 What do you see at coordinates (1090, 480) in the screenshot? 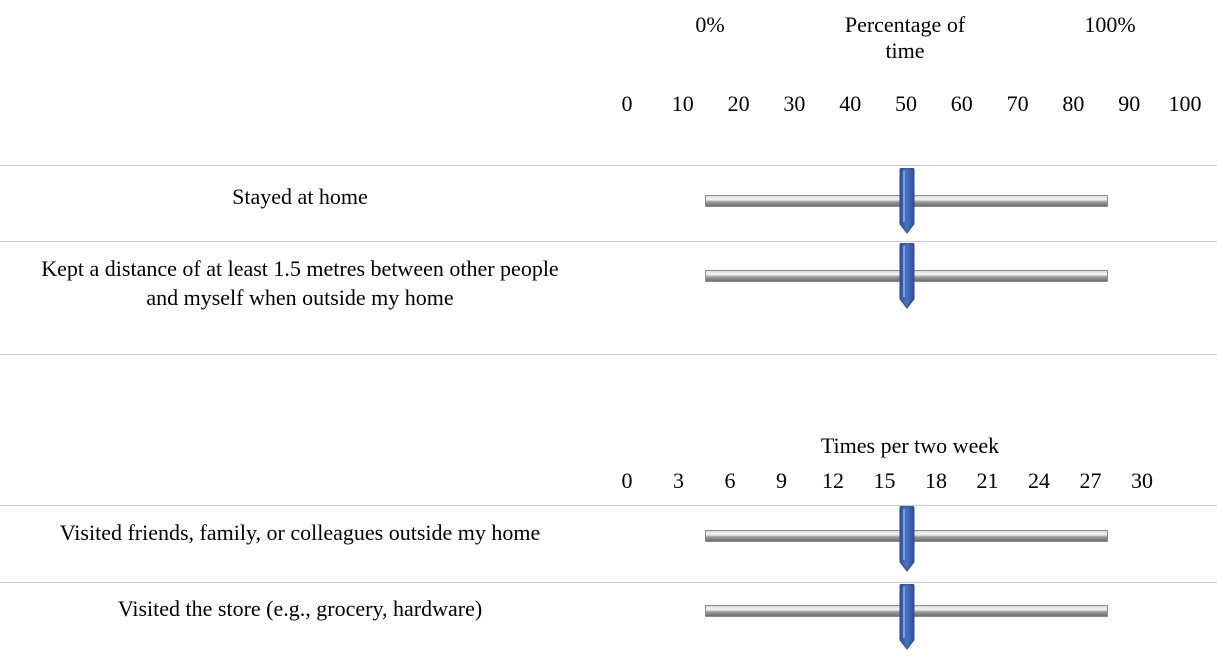
I see `times-tick-label: 27` at bounding box center [1090, 480].